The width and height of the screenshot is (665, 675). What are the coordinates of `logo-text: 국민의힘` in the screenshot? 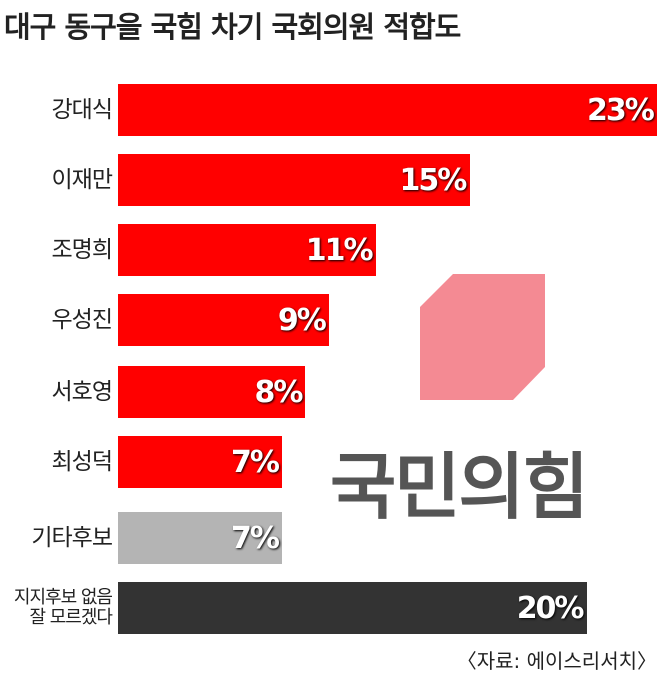 It's located at (459, 487).